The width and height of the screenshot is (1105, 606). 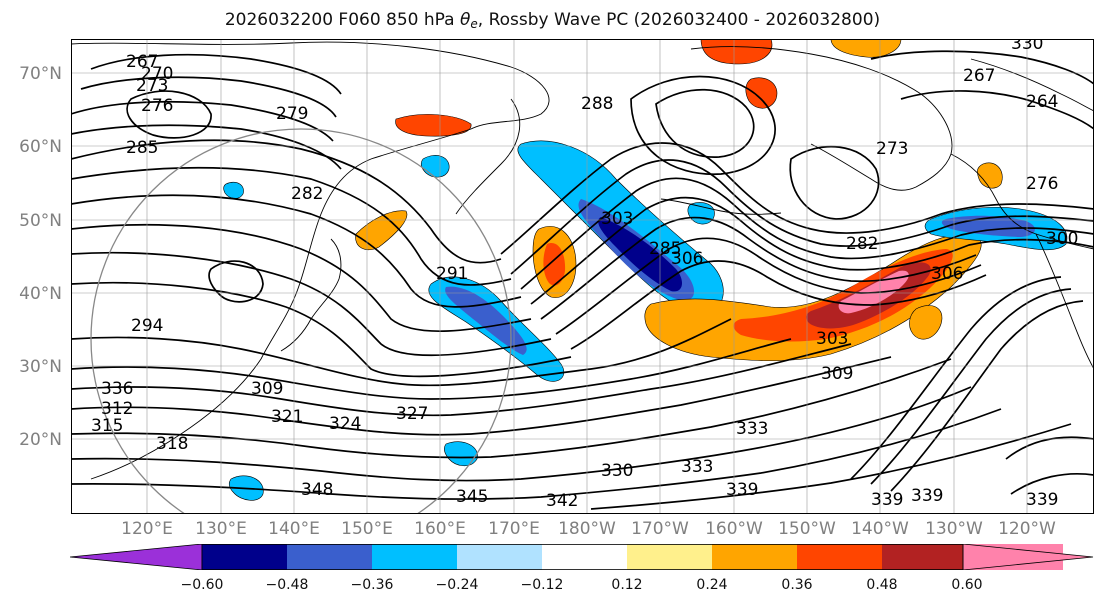 I want to click on colorbar, so click(x=582, y=557).